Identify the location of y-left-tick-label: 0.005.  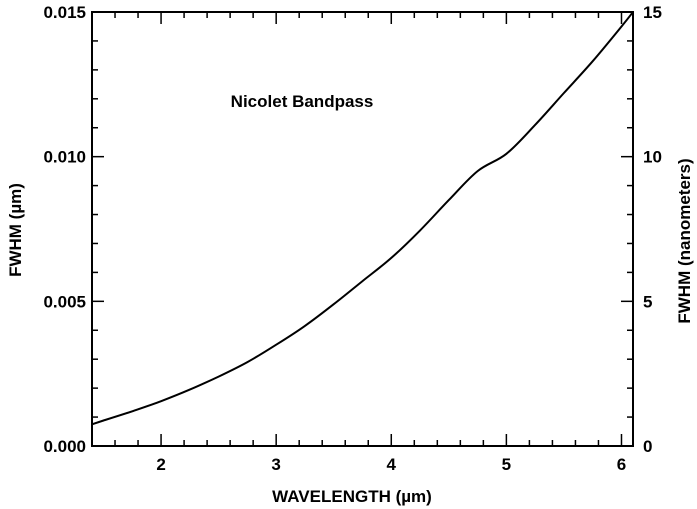
(64, 301).